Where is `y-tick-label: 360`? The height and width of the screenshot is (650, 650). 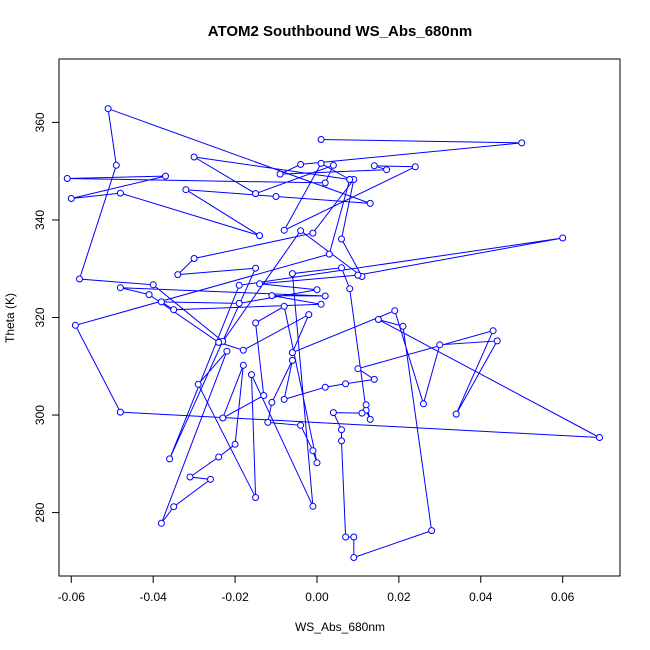
y-tick-label: 360 is located at coordinates (40, 122).